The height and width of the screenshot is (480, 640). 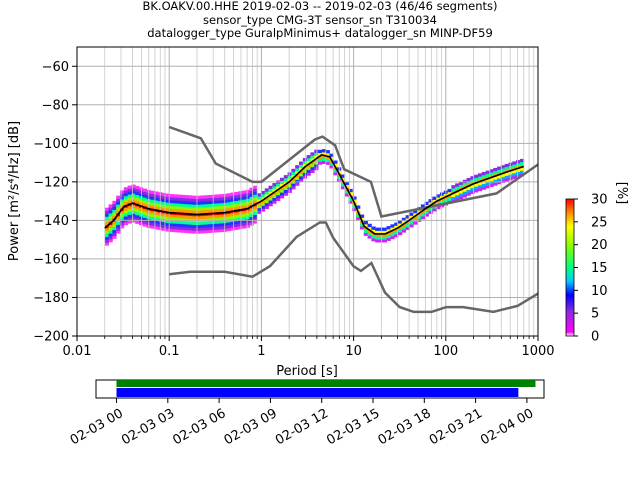 What do you see at coordinates (326, 383) in the screenshot?
I see `data-coverage-bar` at bounding box center [326, 383].